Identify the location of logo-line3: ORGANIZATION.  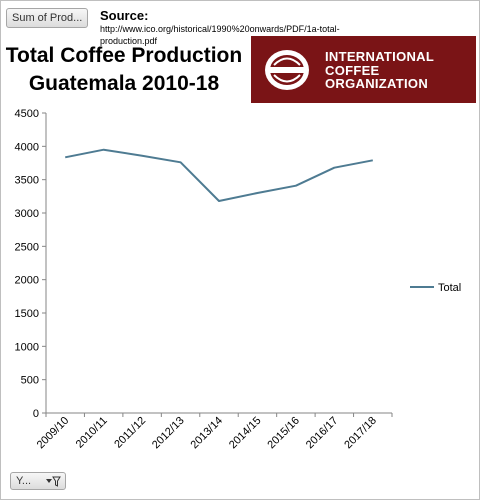
(377, 83).